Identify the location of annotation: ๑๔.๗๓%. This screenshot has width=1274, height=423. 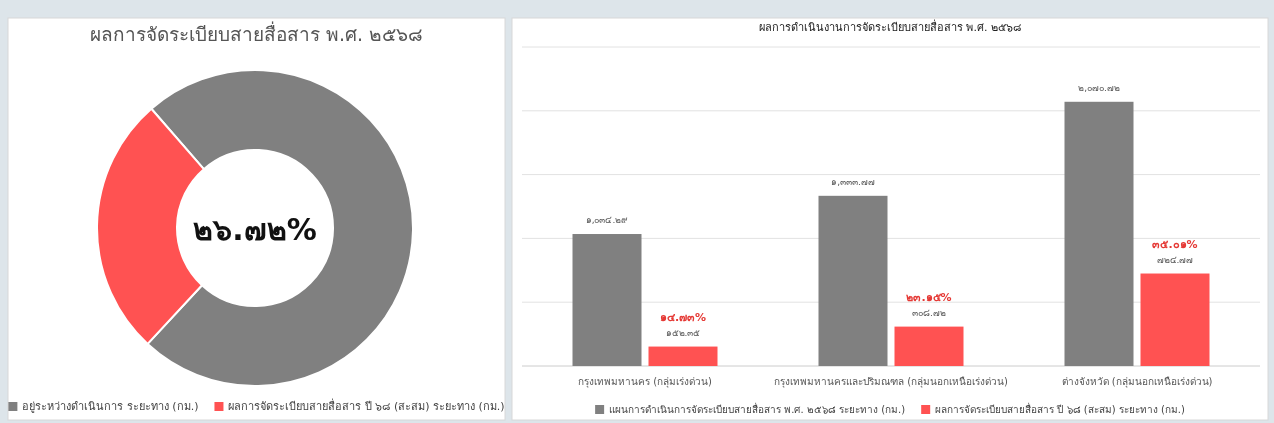
(683, 317).